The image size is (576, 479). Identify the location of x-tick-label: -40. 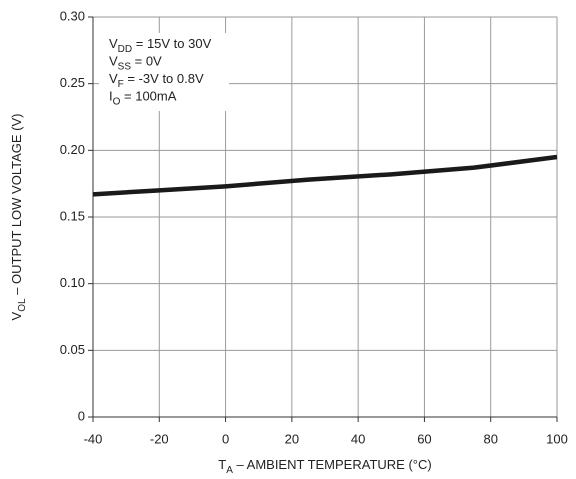
(93, 438).